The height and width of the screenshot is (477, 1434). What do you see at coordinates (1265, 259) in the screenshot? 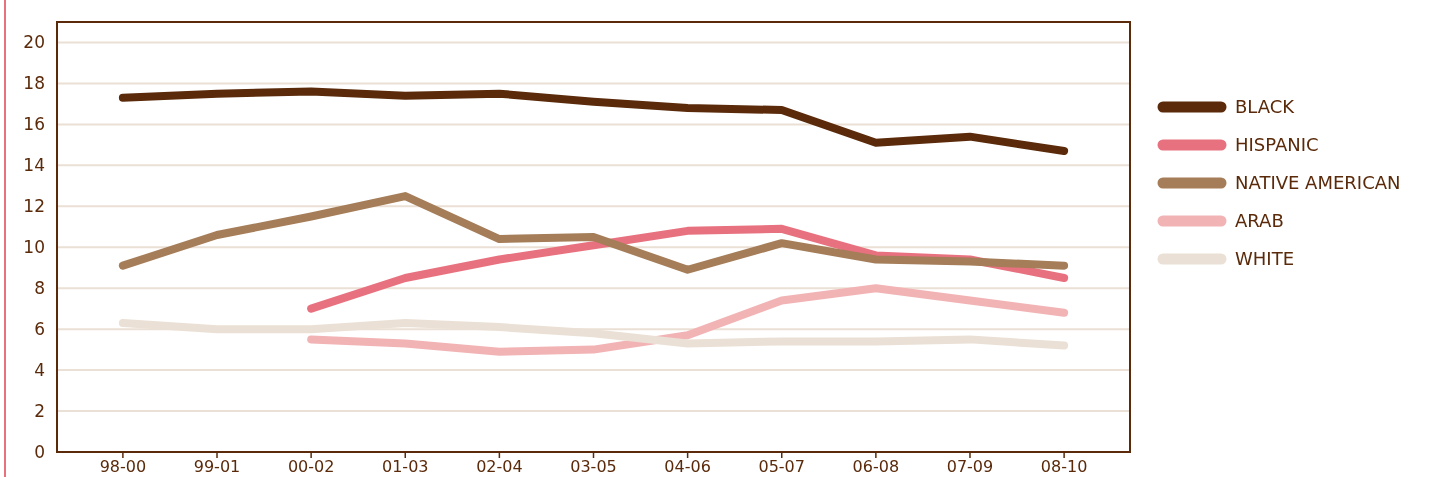
I see `legend-label: WHITE` at bounding box center [1265, 259].